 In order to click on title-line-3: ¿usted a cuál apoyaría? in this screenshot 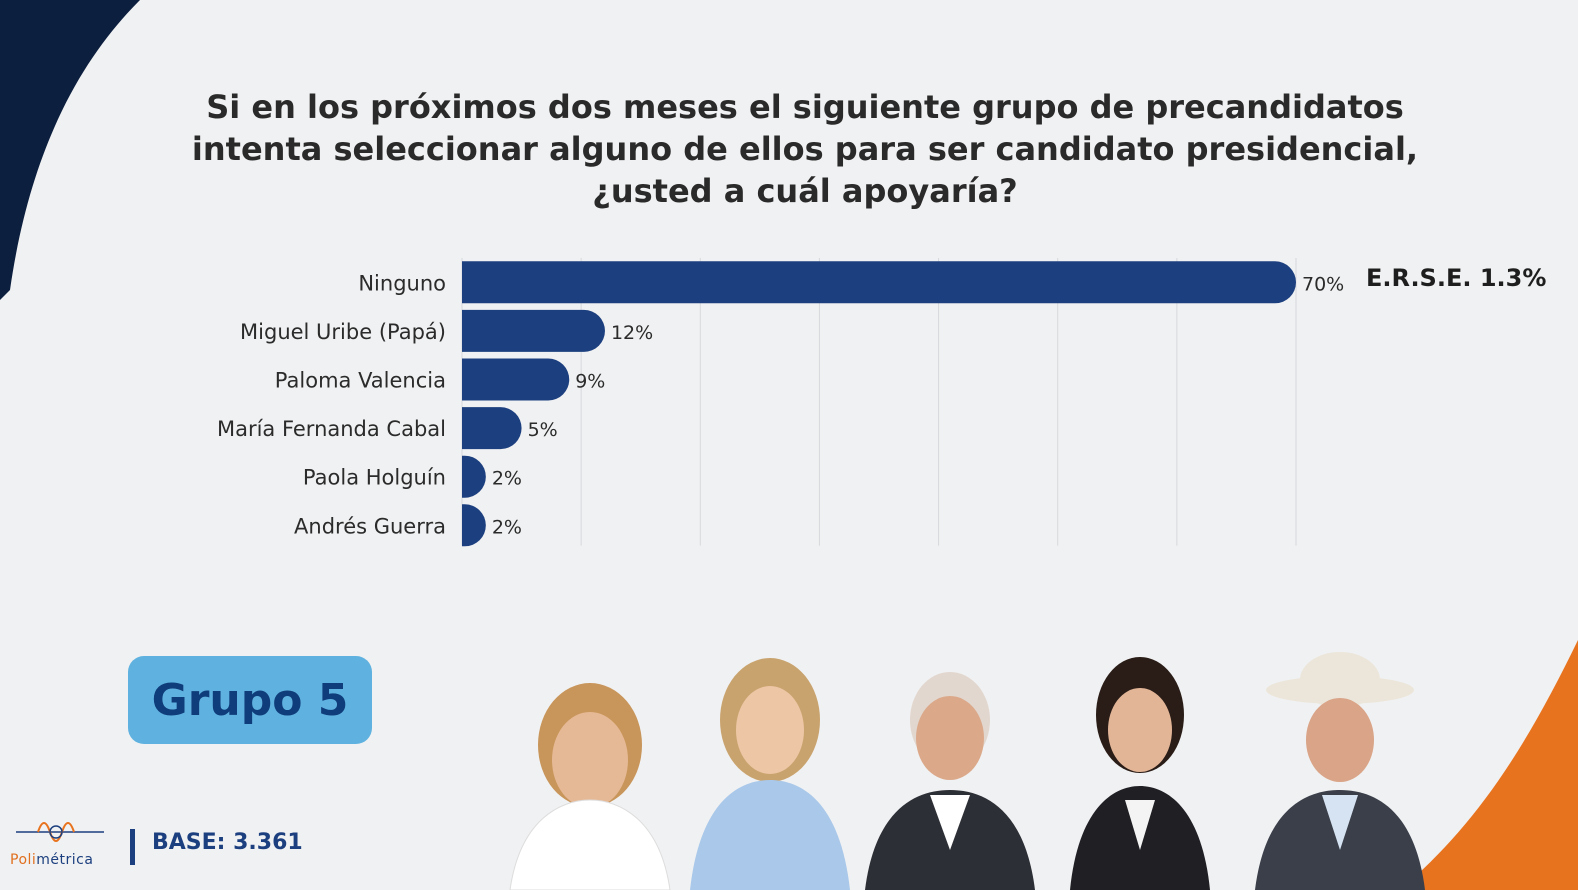, I will do `click(805, 191)`.